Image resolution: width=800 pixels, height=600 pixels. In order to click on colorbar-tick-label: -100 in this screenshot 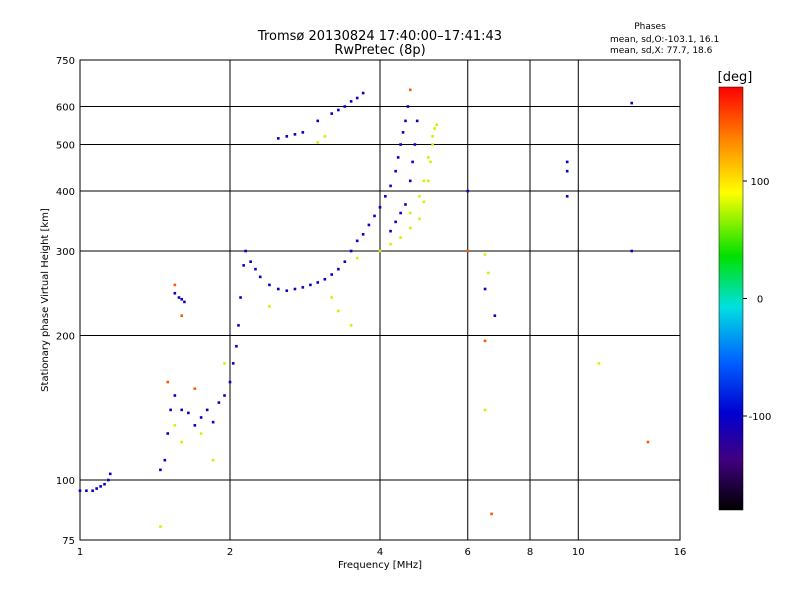, I will do `click(760, 417)`.